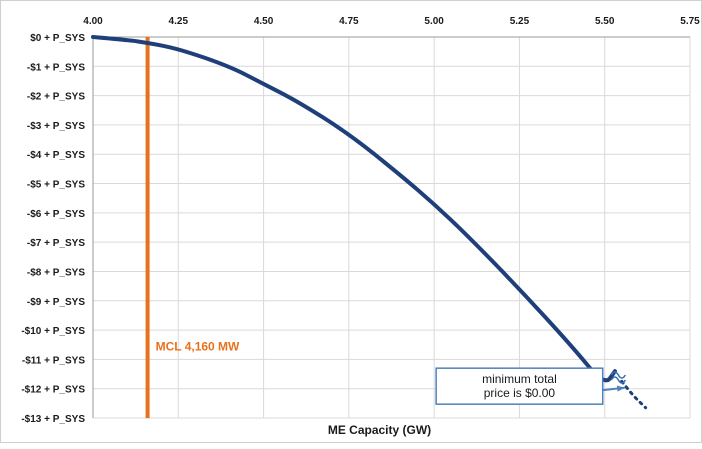  Describe the element at coordinates (264, 21) in the screenshot. I see `x-tick-label: 4.50` at that location.